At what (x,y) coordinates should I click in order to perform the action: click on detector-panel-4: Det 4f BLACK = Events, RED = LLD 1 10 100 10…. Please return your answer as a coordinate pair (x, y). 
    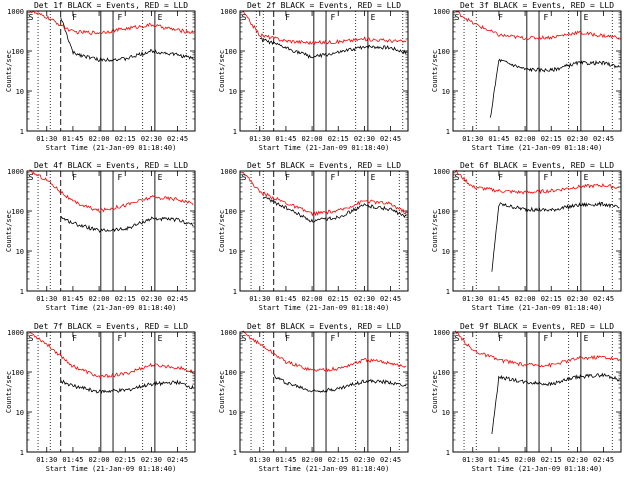
    Looking at the image, I should click on (100, 236).